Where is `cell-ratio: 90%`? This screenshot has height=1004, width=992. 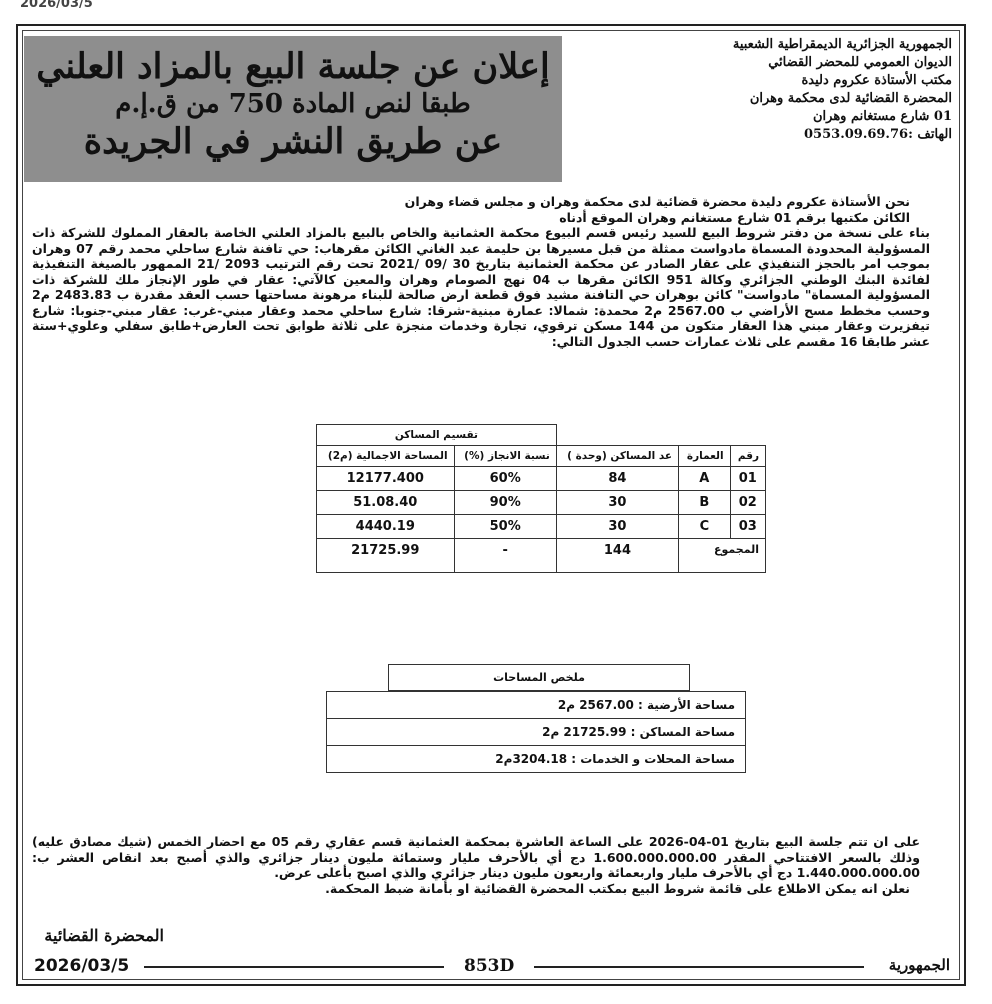 cell-ratio: 90% is located at coordinates (505, 502).